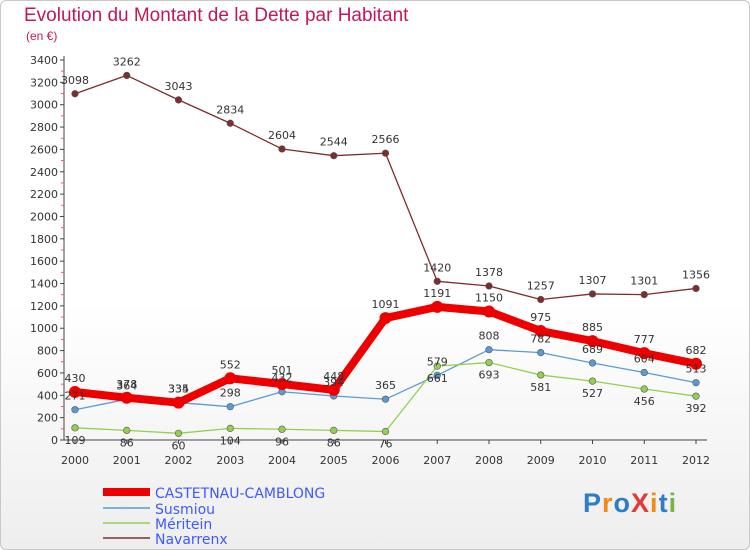  I want to click on data-label: 76, so click(386, 444).